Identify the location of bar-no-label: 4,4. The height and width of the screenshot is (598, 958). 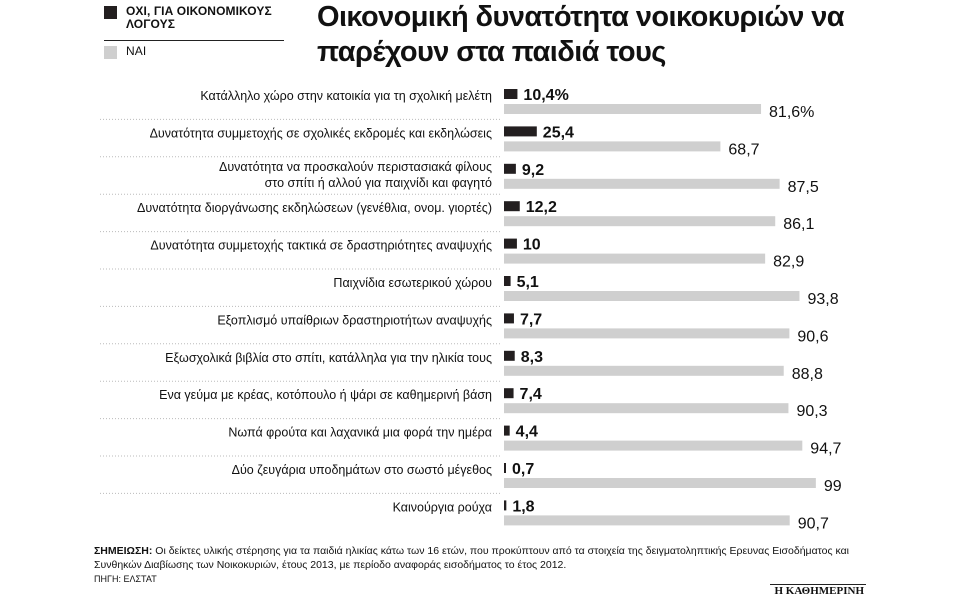
(527, 432).